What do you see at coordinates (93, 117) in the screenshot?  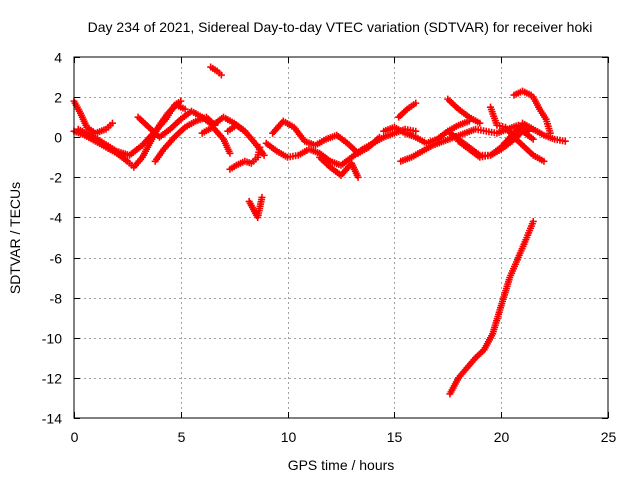 I see `series-track-a` at bounding box center [93, 117].